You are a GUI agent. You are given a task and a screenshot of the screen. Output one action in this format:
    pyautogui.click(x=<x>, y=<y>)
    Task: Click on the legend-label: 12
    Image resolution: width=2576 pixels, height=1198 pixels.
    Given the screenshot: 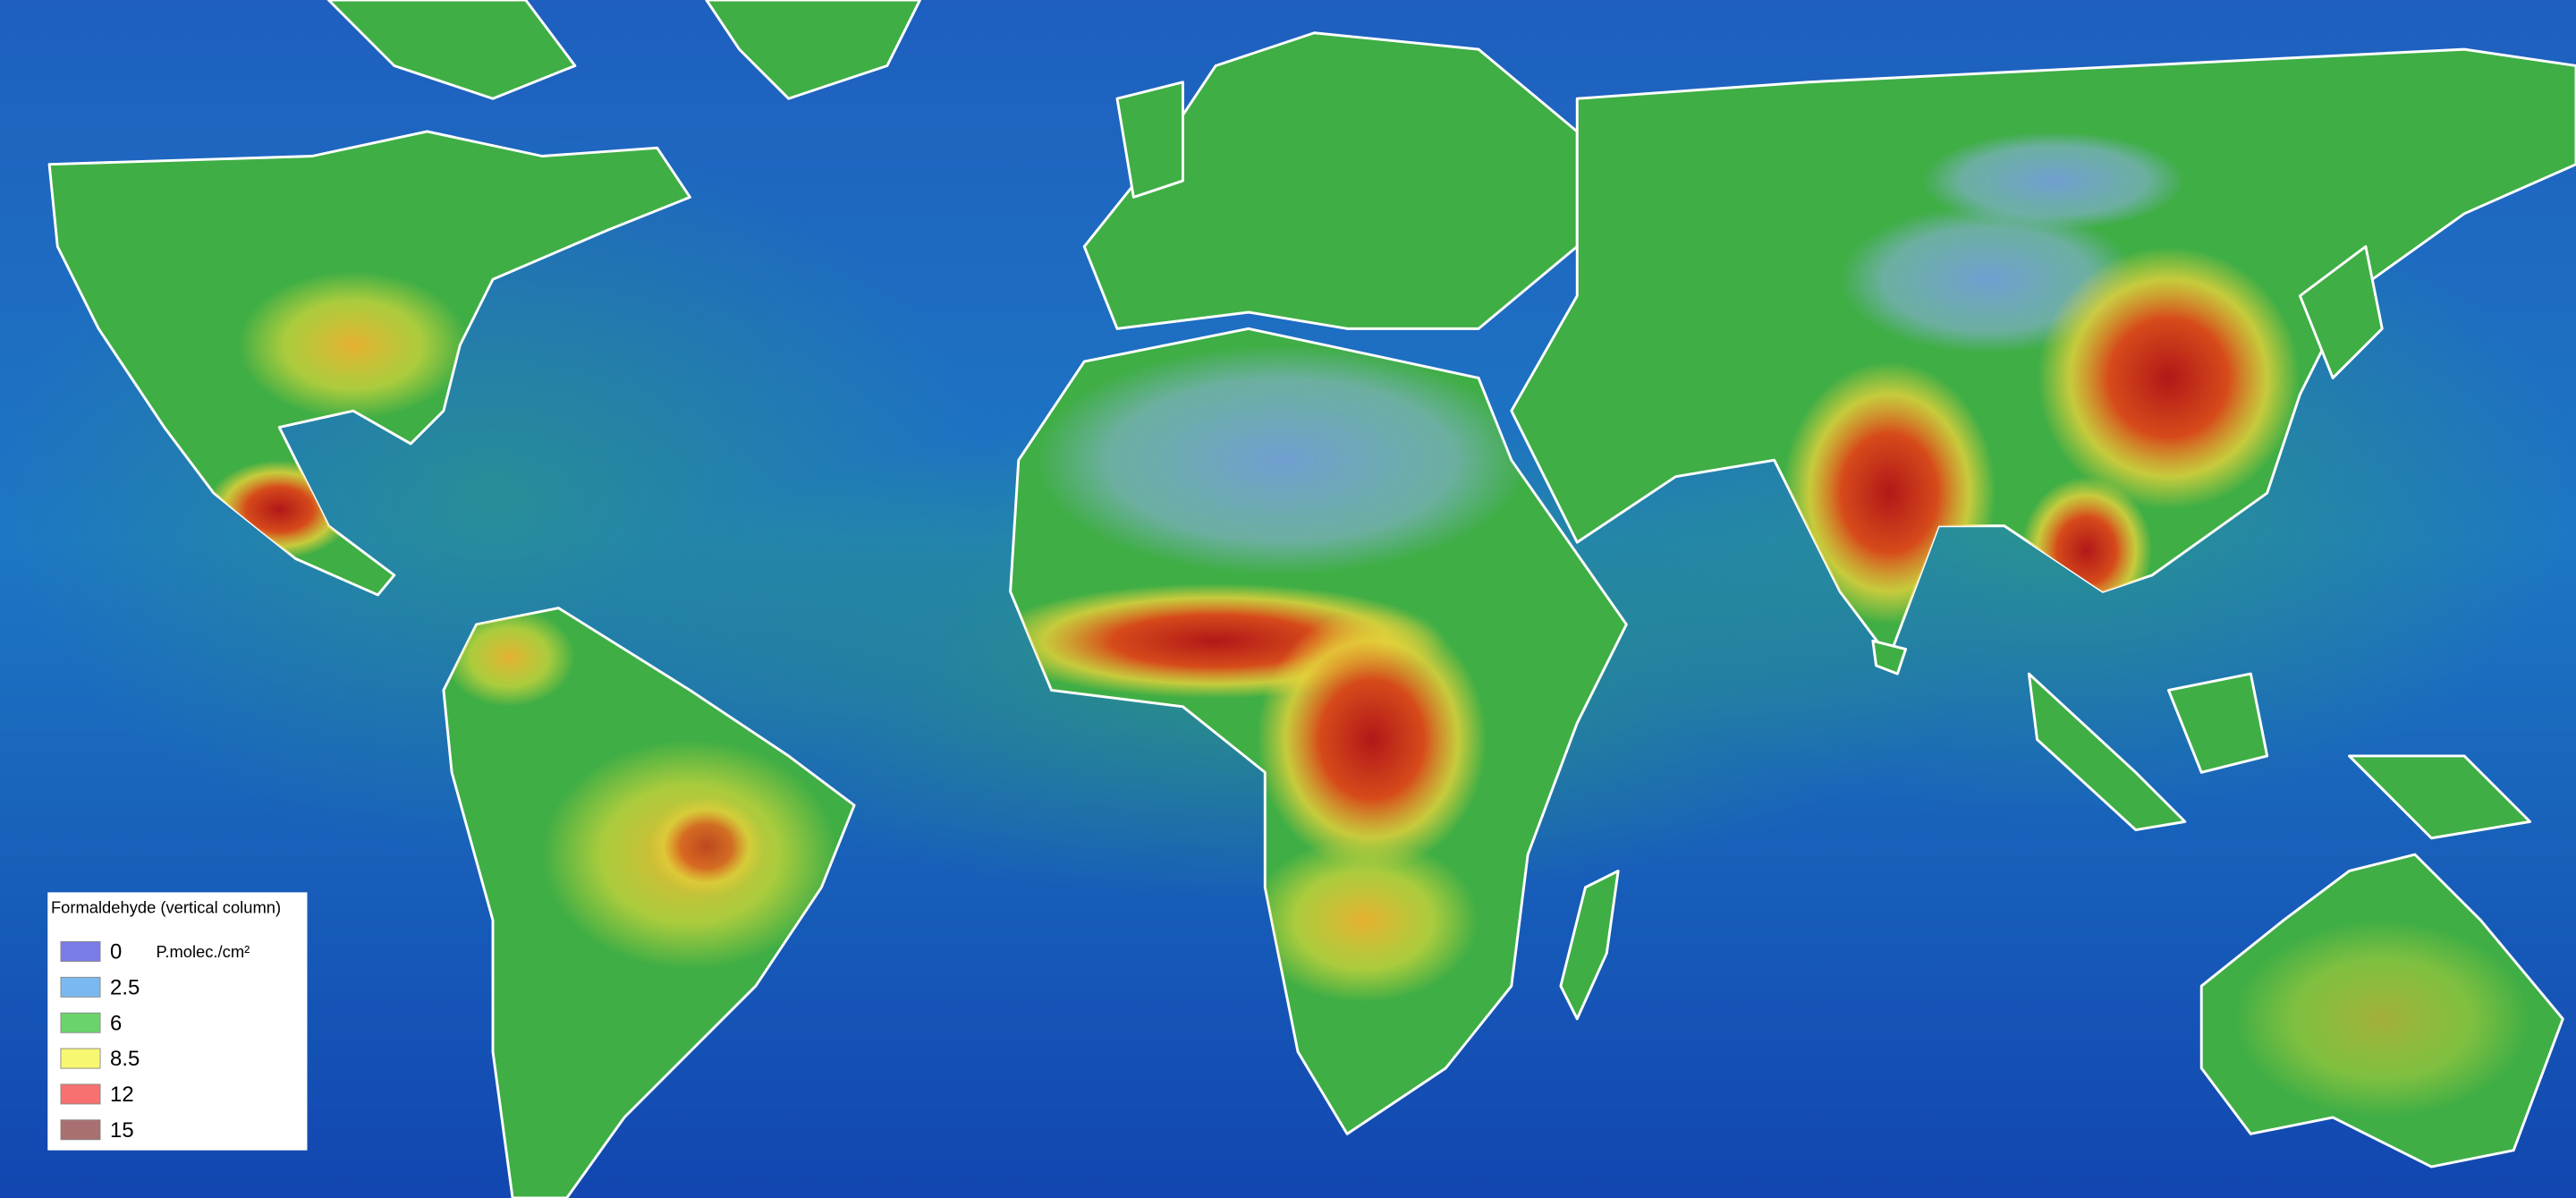 What is the action you would take?
    pyautogui.click(x=122, y=1095)
    